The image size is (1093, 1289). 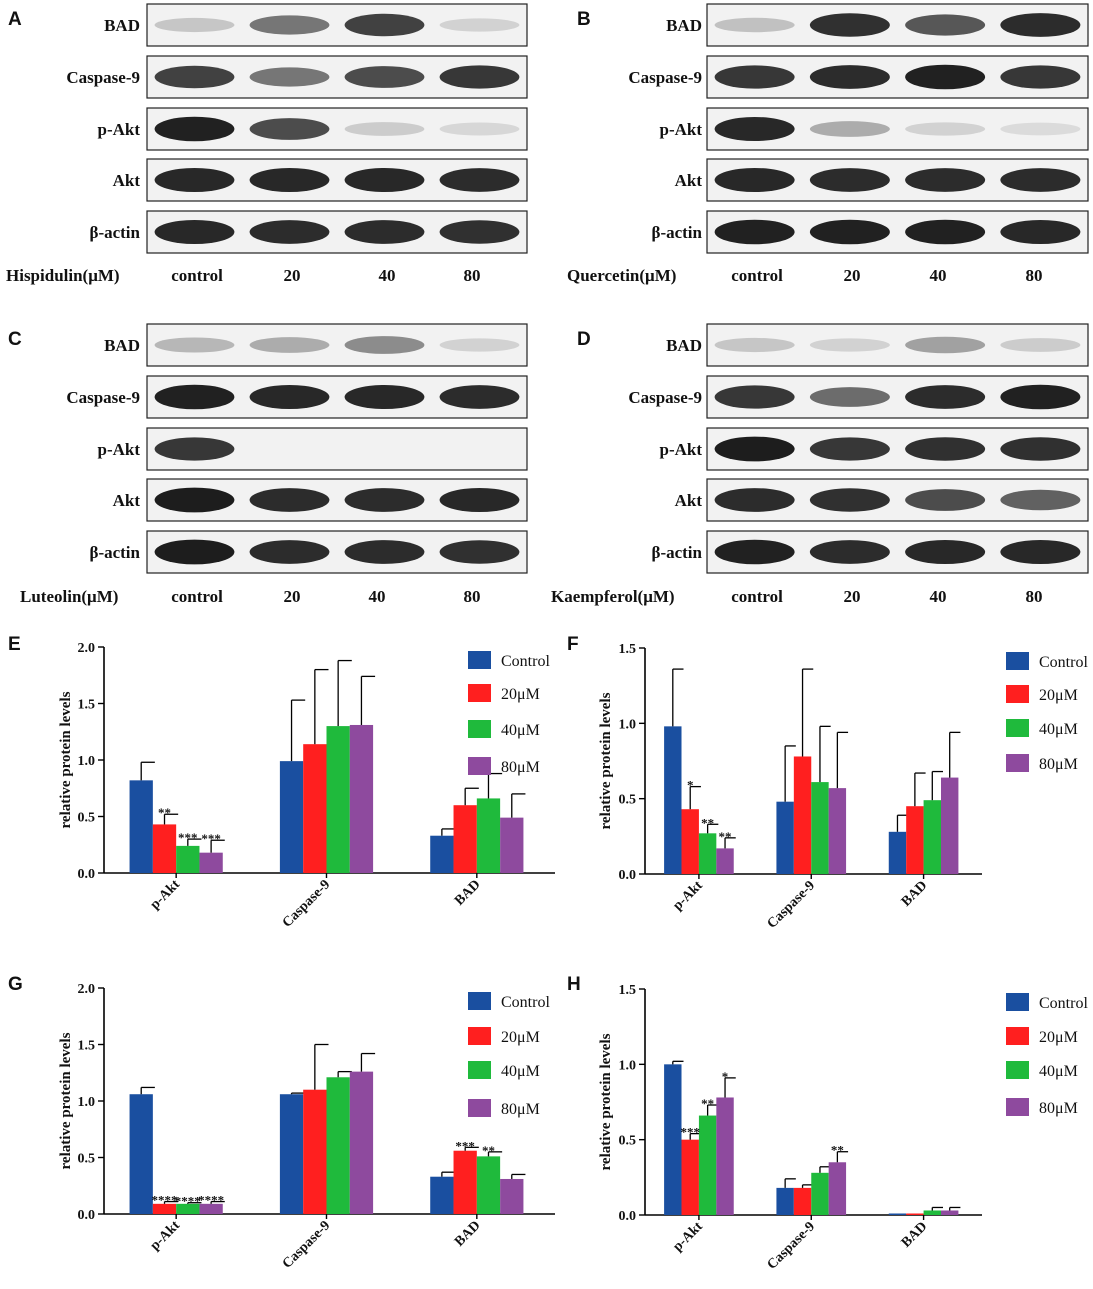 I want to click on lane-label: 80, so click(x=1034, y=596).